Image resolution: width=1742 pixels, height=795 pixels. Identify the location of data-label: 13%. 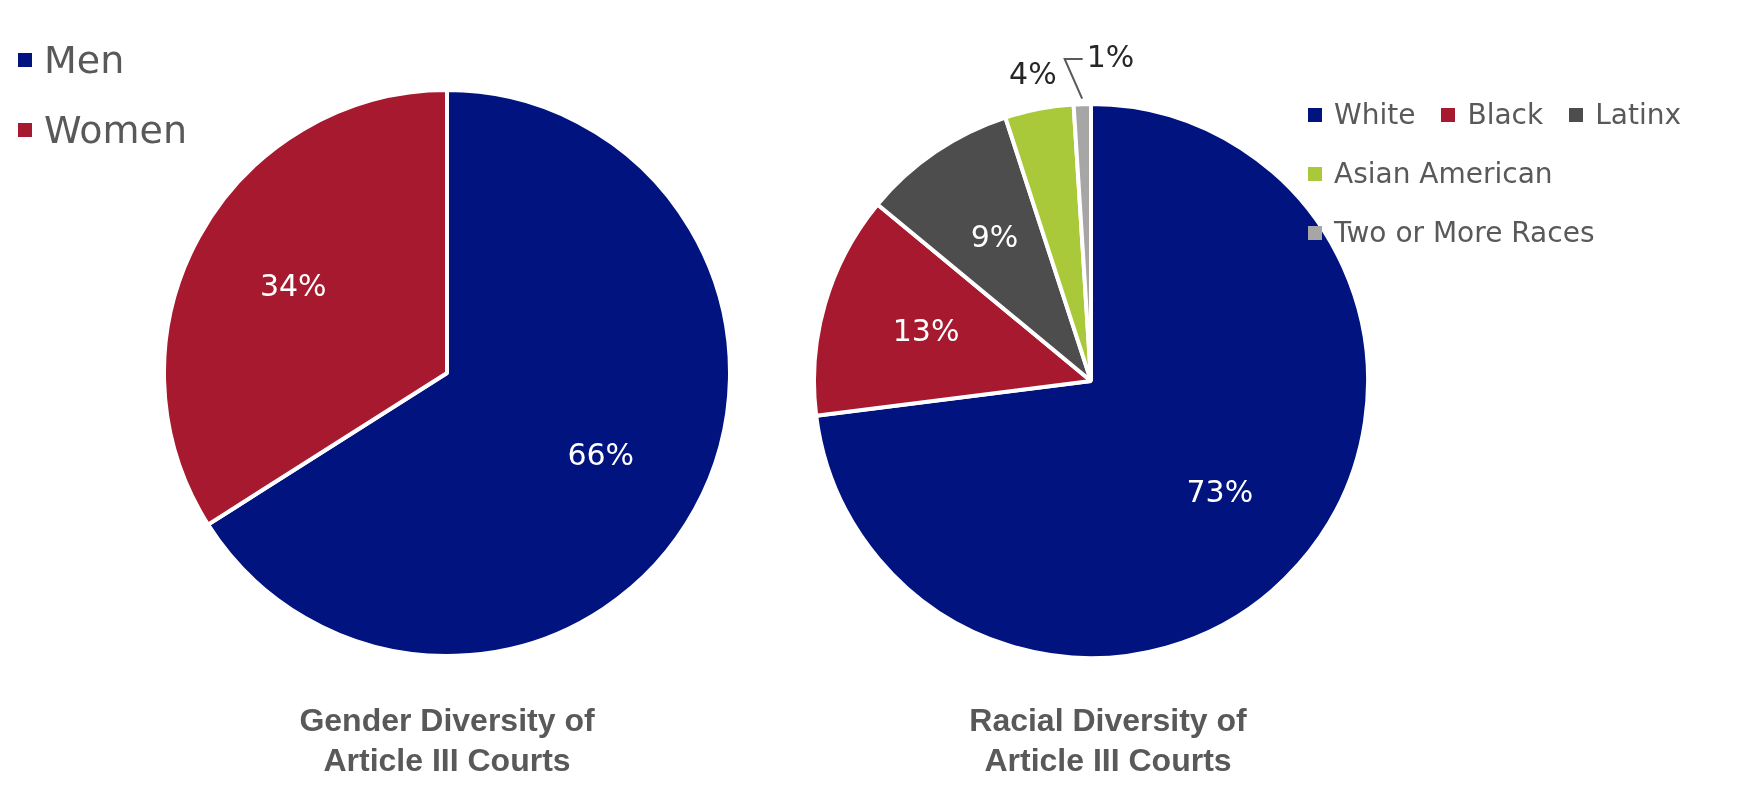
(926, 330).